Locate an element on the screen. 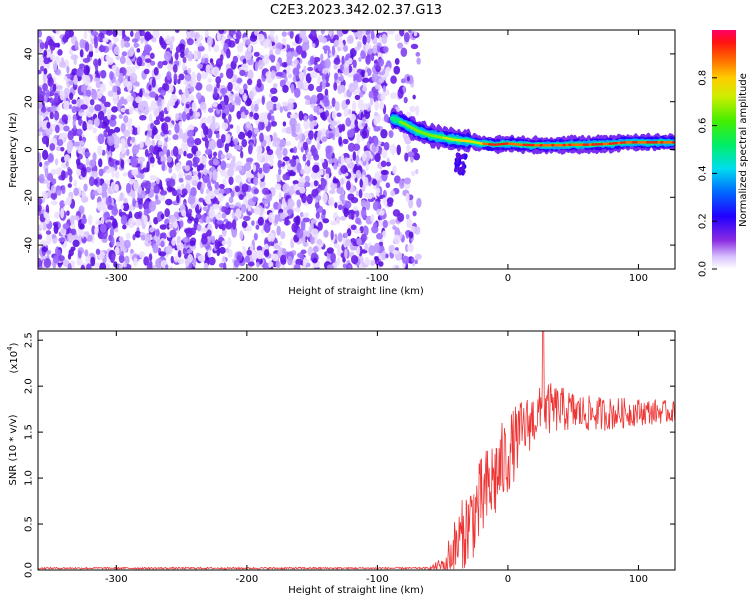  spectrogram-x-tick-label: -300 is located at coordinates (116, 278).